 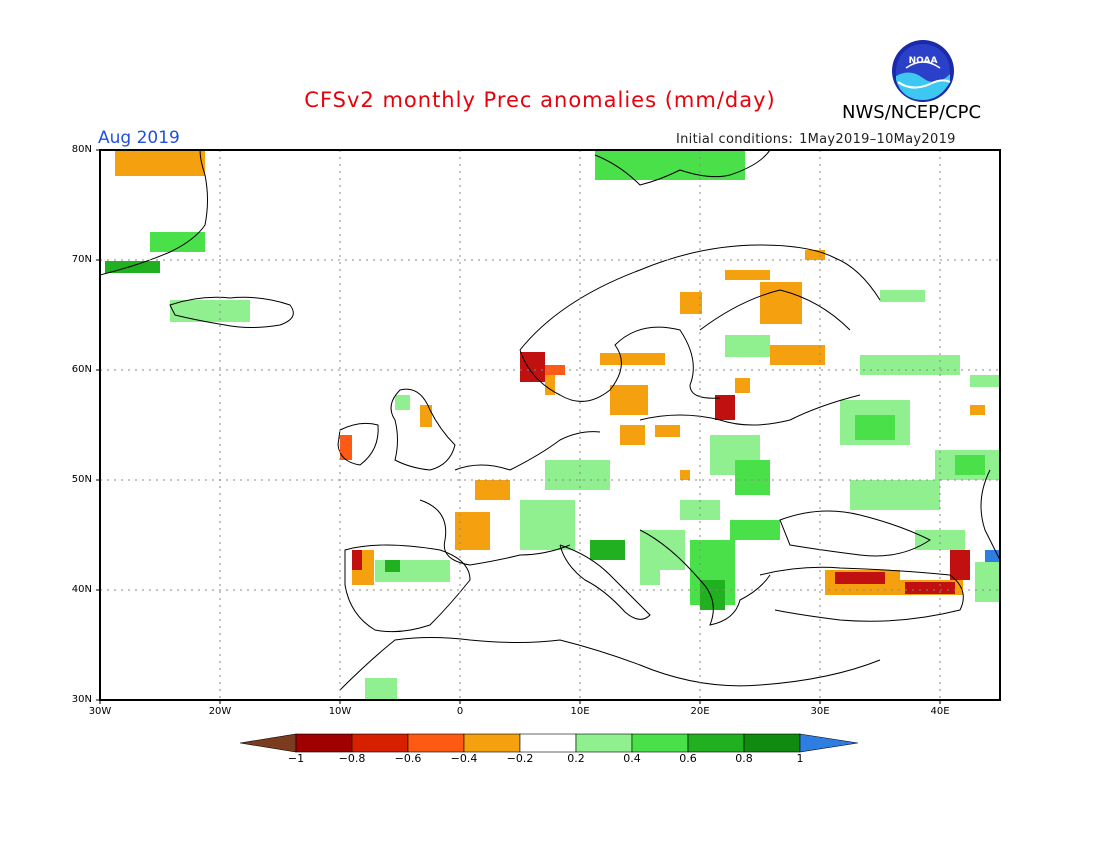 What do you see at coordinates (820, 711) in the screenshot?
I see `lon-label-30e: 30E` at bounding box center [820, 711].